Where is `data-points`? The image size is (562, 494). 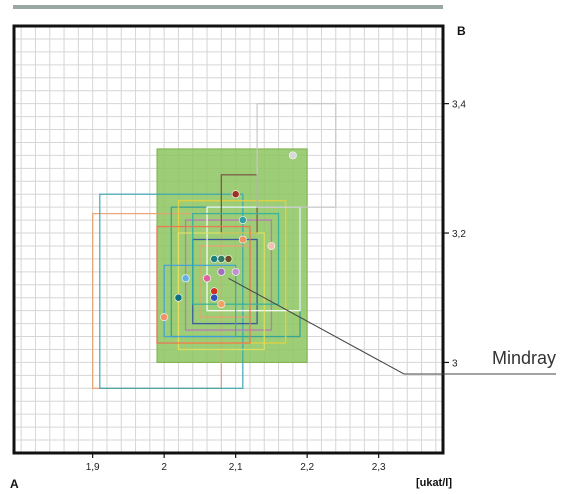 data-points is located at coordinates (228, 236).